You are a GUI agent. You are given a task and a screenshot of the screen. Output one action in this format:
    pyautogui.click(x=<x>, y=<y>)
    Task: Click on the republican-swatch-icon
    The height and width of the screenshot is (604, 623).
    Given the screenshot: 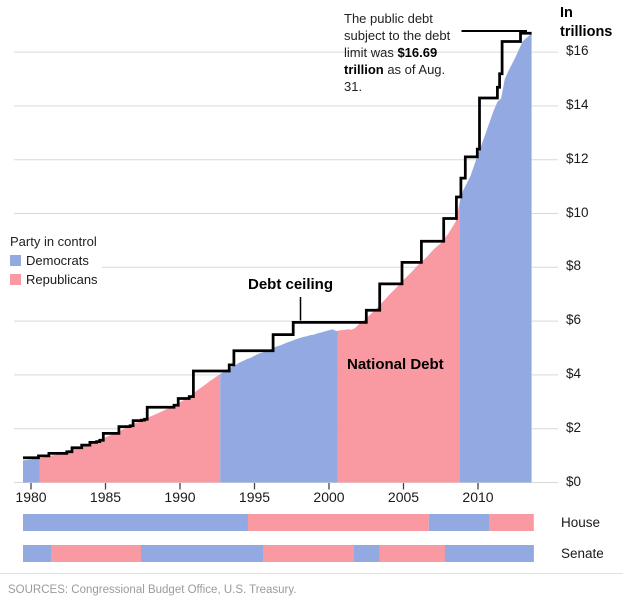 What is the action you would take?
    pyautogui.click(x=15, y=279)
    